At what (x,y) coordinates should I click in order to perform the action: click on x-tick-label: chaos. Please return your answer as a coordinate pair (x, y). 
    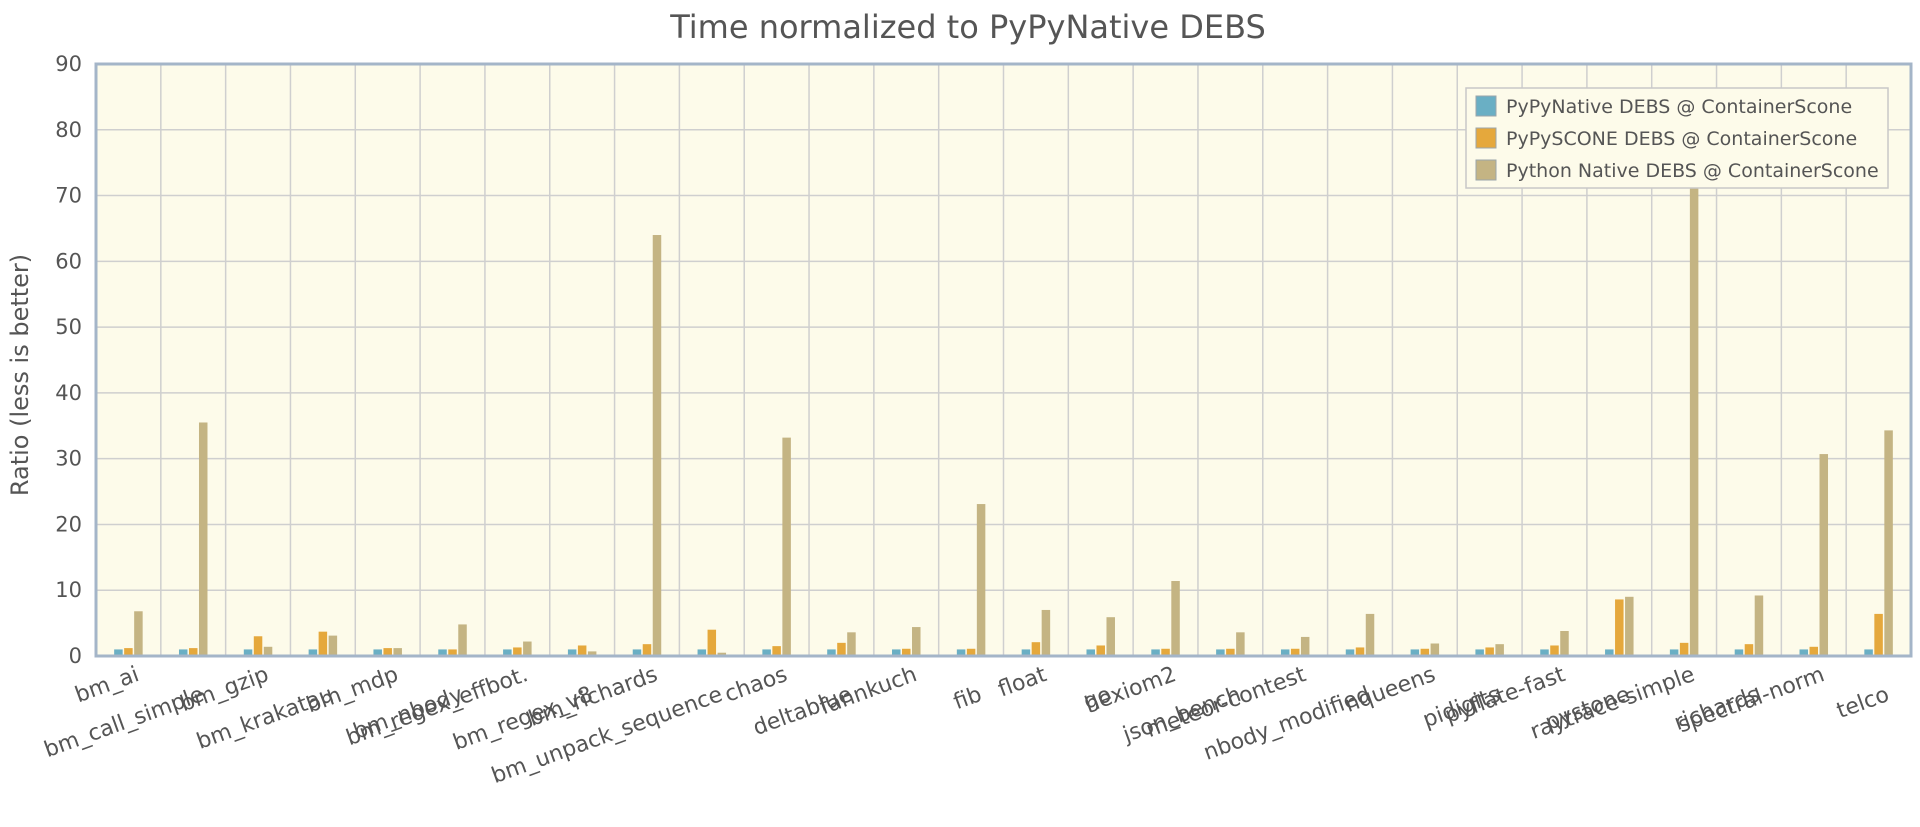
    Looking at the image, I should click on (756, 685).